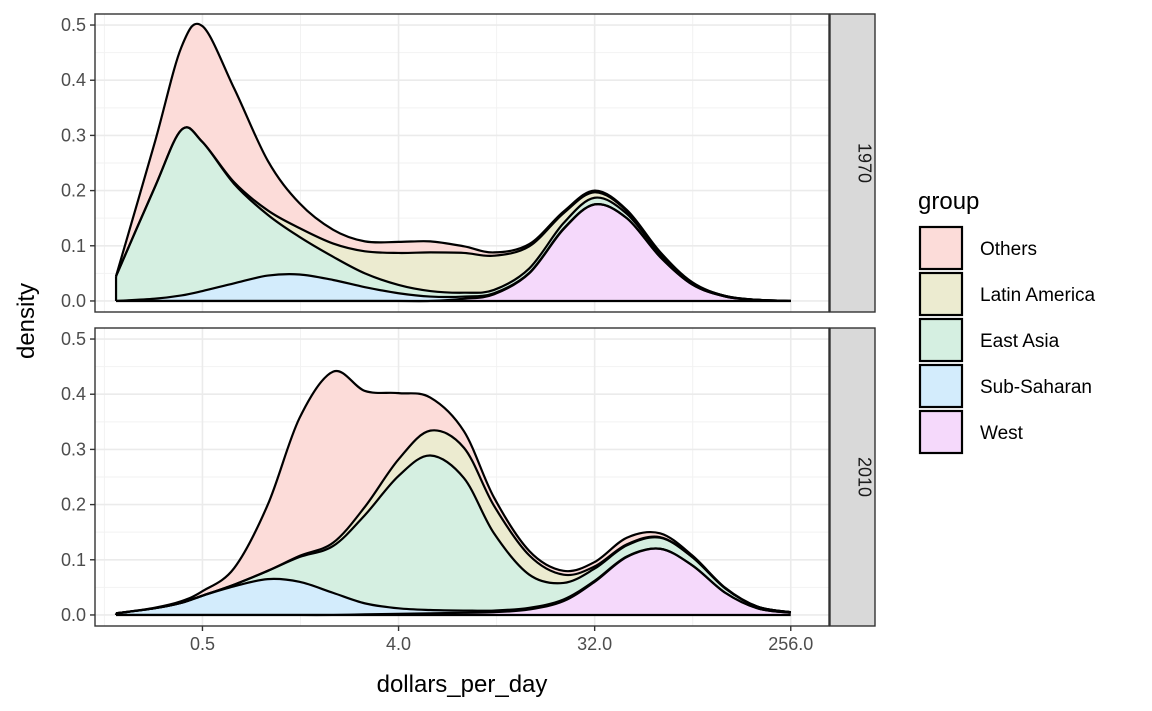  Describe the element at coordinates (26, 321) in the screenshot. I see `y-axis-title: density` at that location.